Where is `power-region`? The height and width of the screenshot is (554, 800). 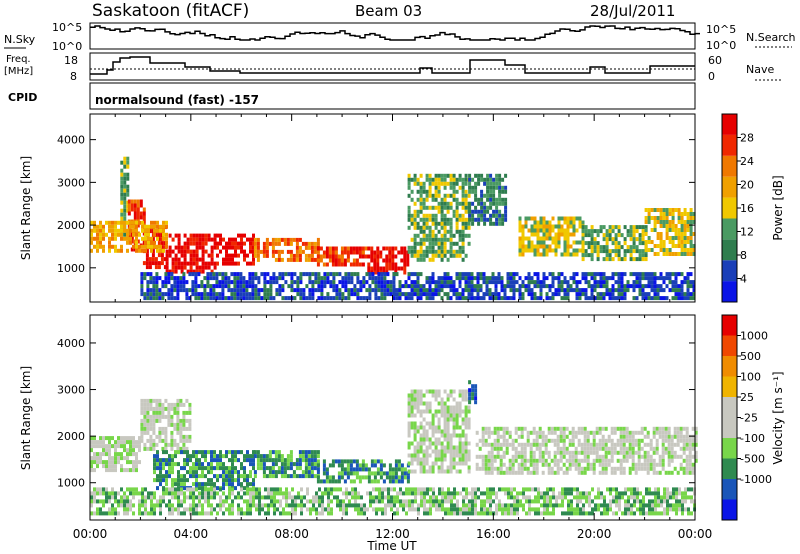 power-region is located at coordinates (342, 256).